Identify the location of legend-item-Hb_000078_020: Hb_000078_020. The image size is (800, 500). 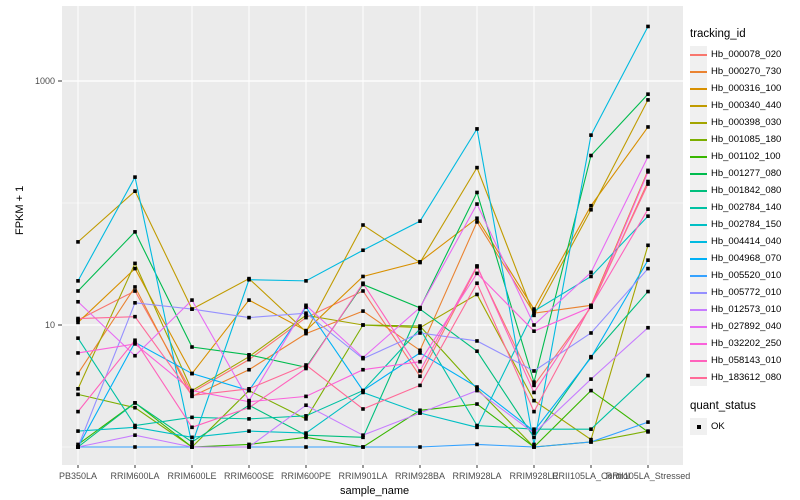
(744, 54).